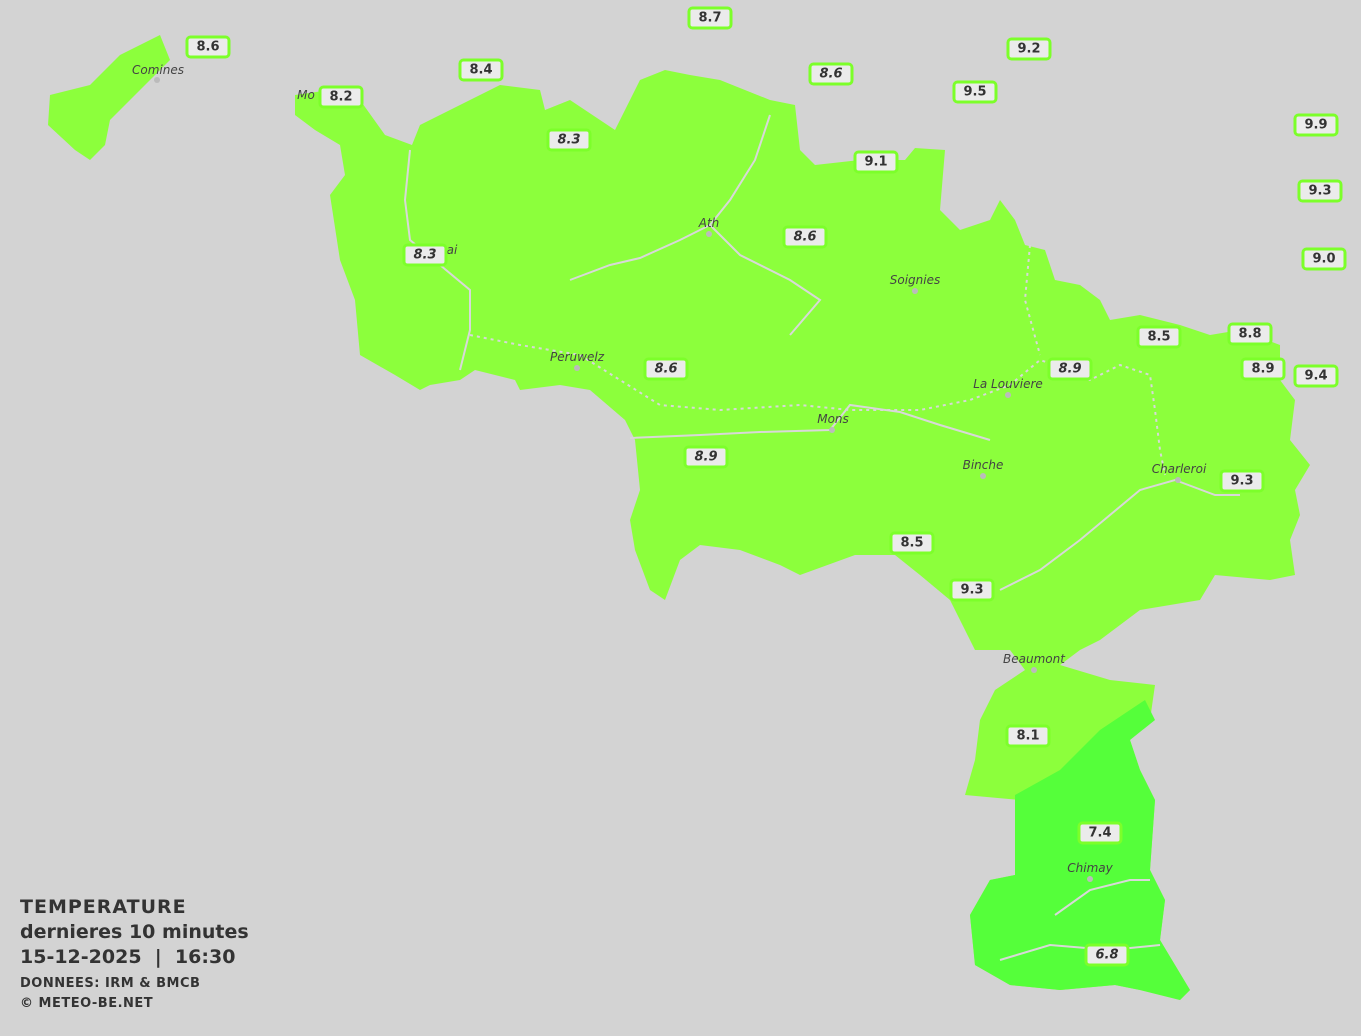 The image size is (1361, 1036). I want to click on city-label: La Louviere, so click(1008, 384).